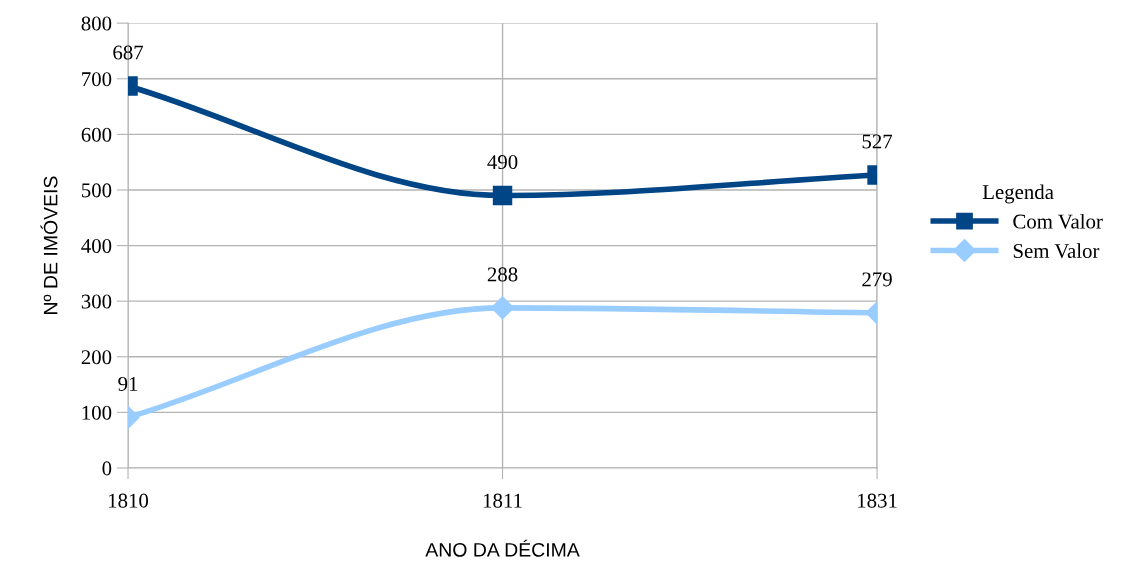 This screenshot has width=1138, height=565. Describe the element at coordinates (502, 548) in the screenshot. I see `x-axis-title: ANO DA DÉCIMA` at that location.